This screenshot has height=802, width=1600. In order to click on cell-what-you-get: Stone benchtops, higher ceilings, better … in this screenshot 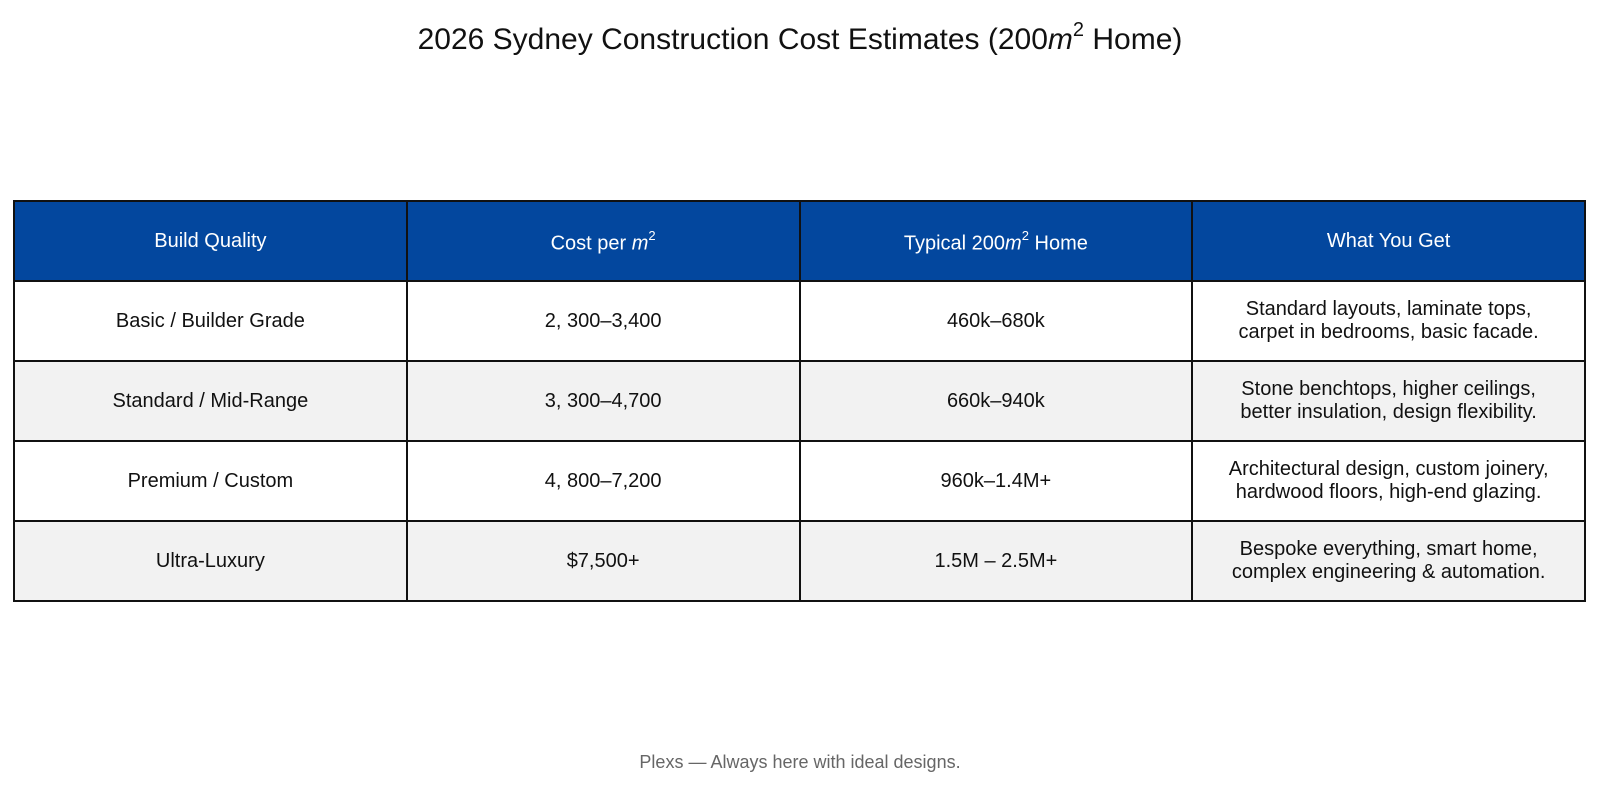, I will do `click(1388, 401)`.